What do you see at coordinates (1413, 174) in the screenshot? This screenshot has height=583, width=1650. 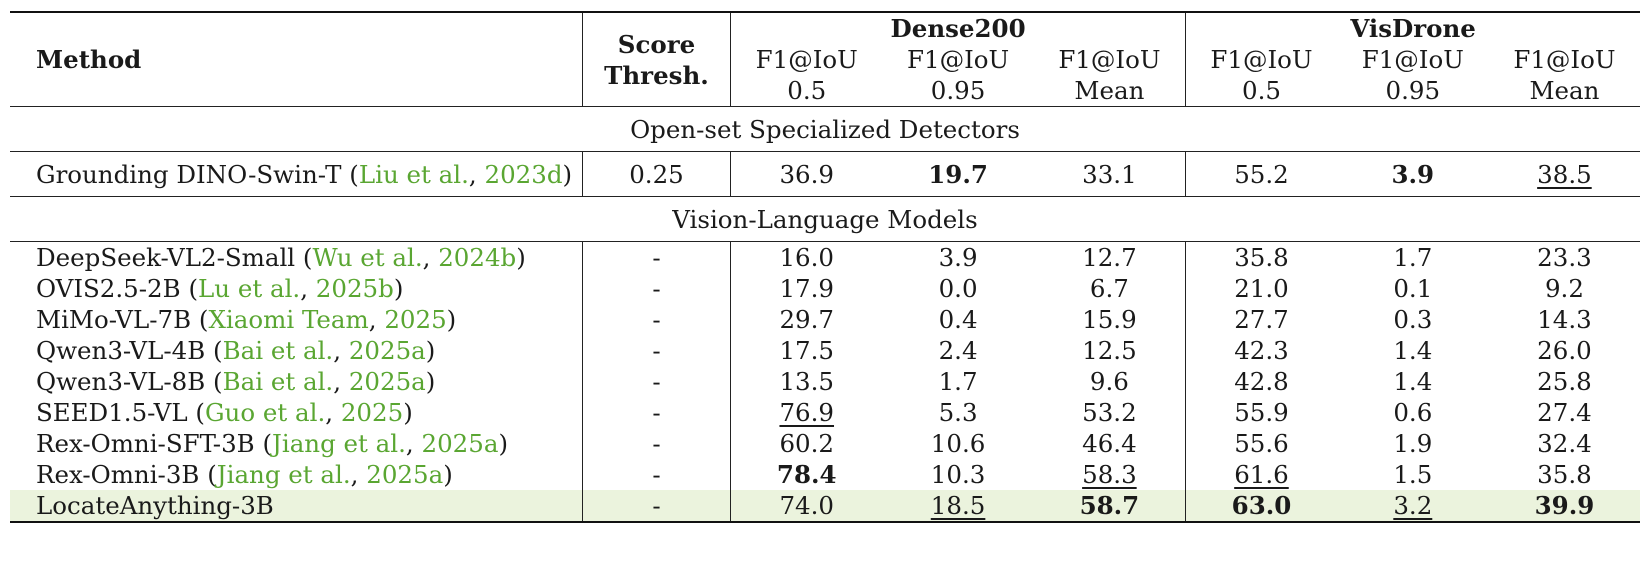 I see `value-cell: 3.9` at bounding box center [1413, 174].